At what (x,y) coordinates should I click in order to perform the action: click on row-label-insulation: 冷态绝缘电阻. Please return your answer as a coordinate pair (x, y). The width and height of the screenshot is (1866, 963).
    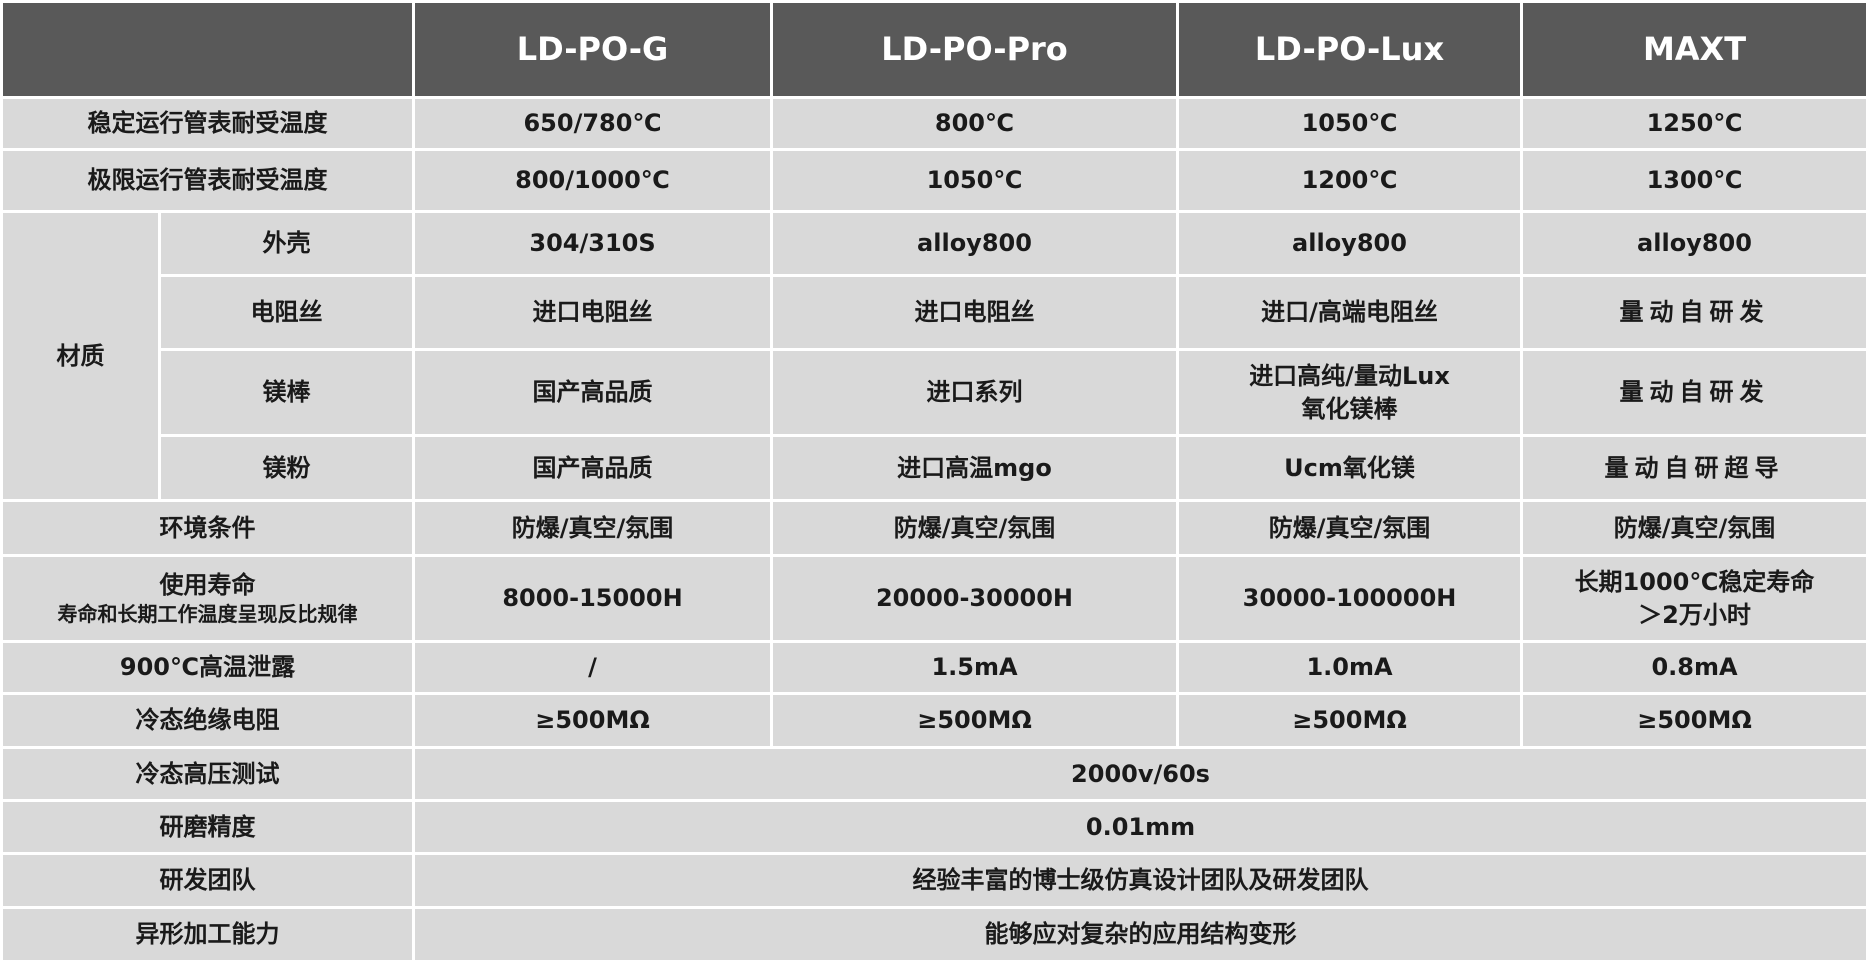
    Looking at the image, I should click on (208, 721).